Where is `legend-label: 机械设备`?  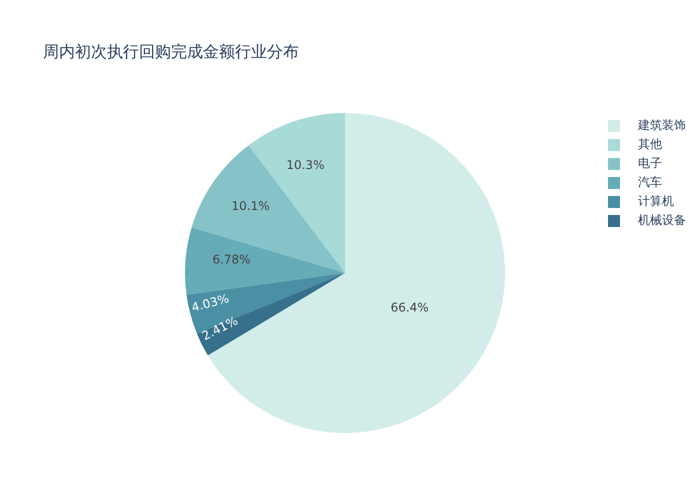 legend-label: 机械设备 is located at coordinates (662, 220).